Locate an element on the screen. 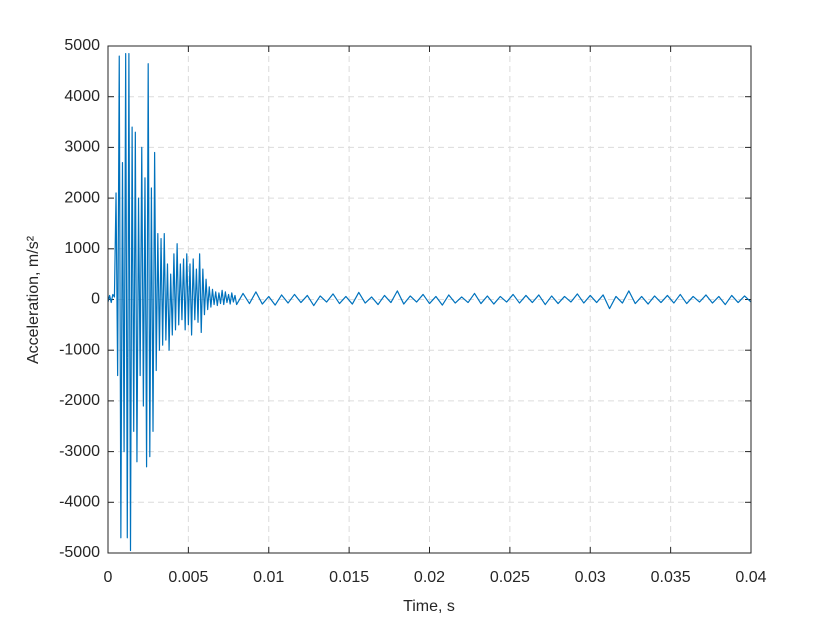 Image resolution: width=830 pixels, height=623 pixels. y-tick-label: -2000 is located at coordinates (79, 400).